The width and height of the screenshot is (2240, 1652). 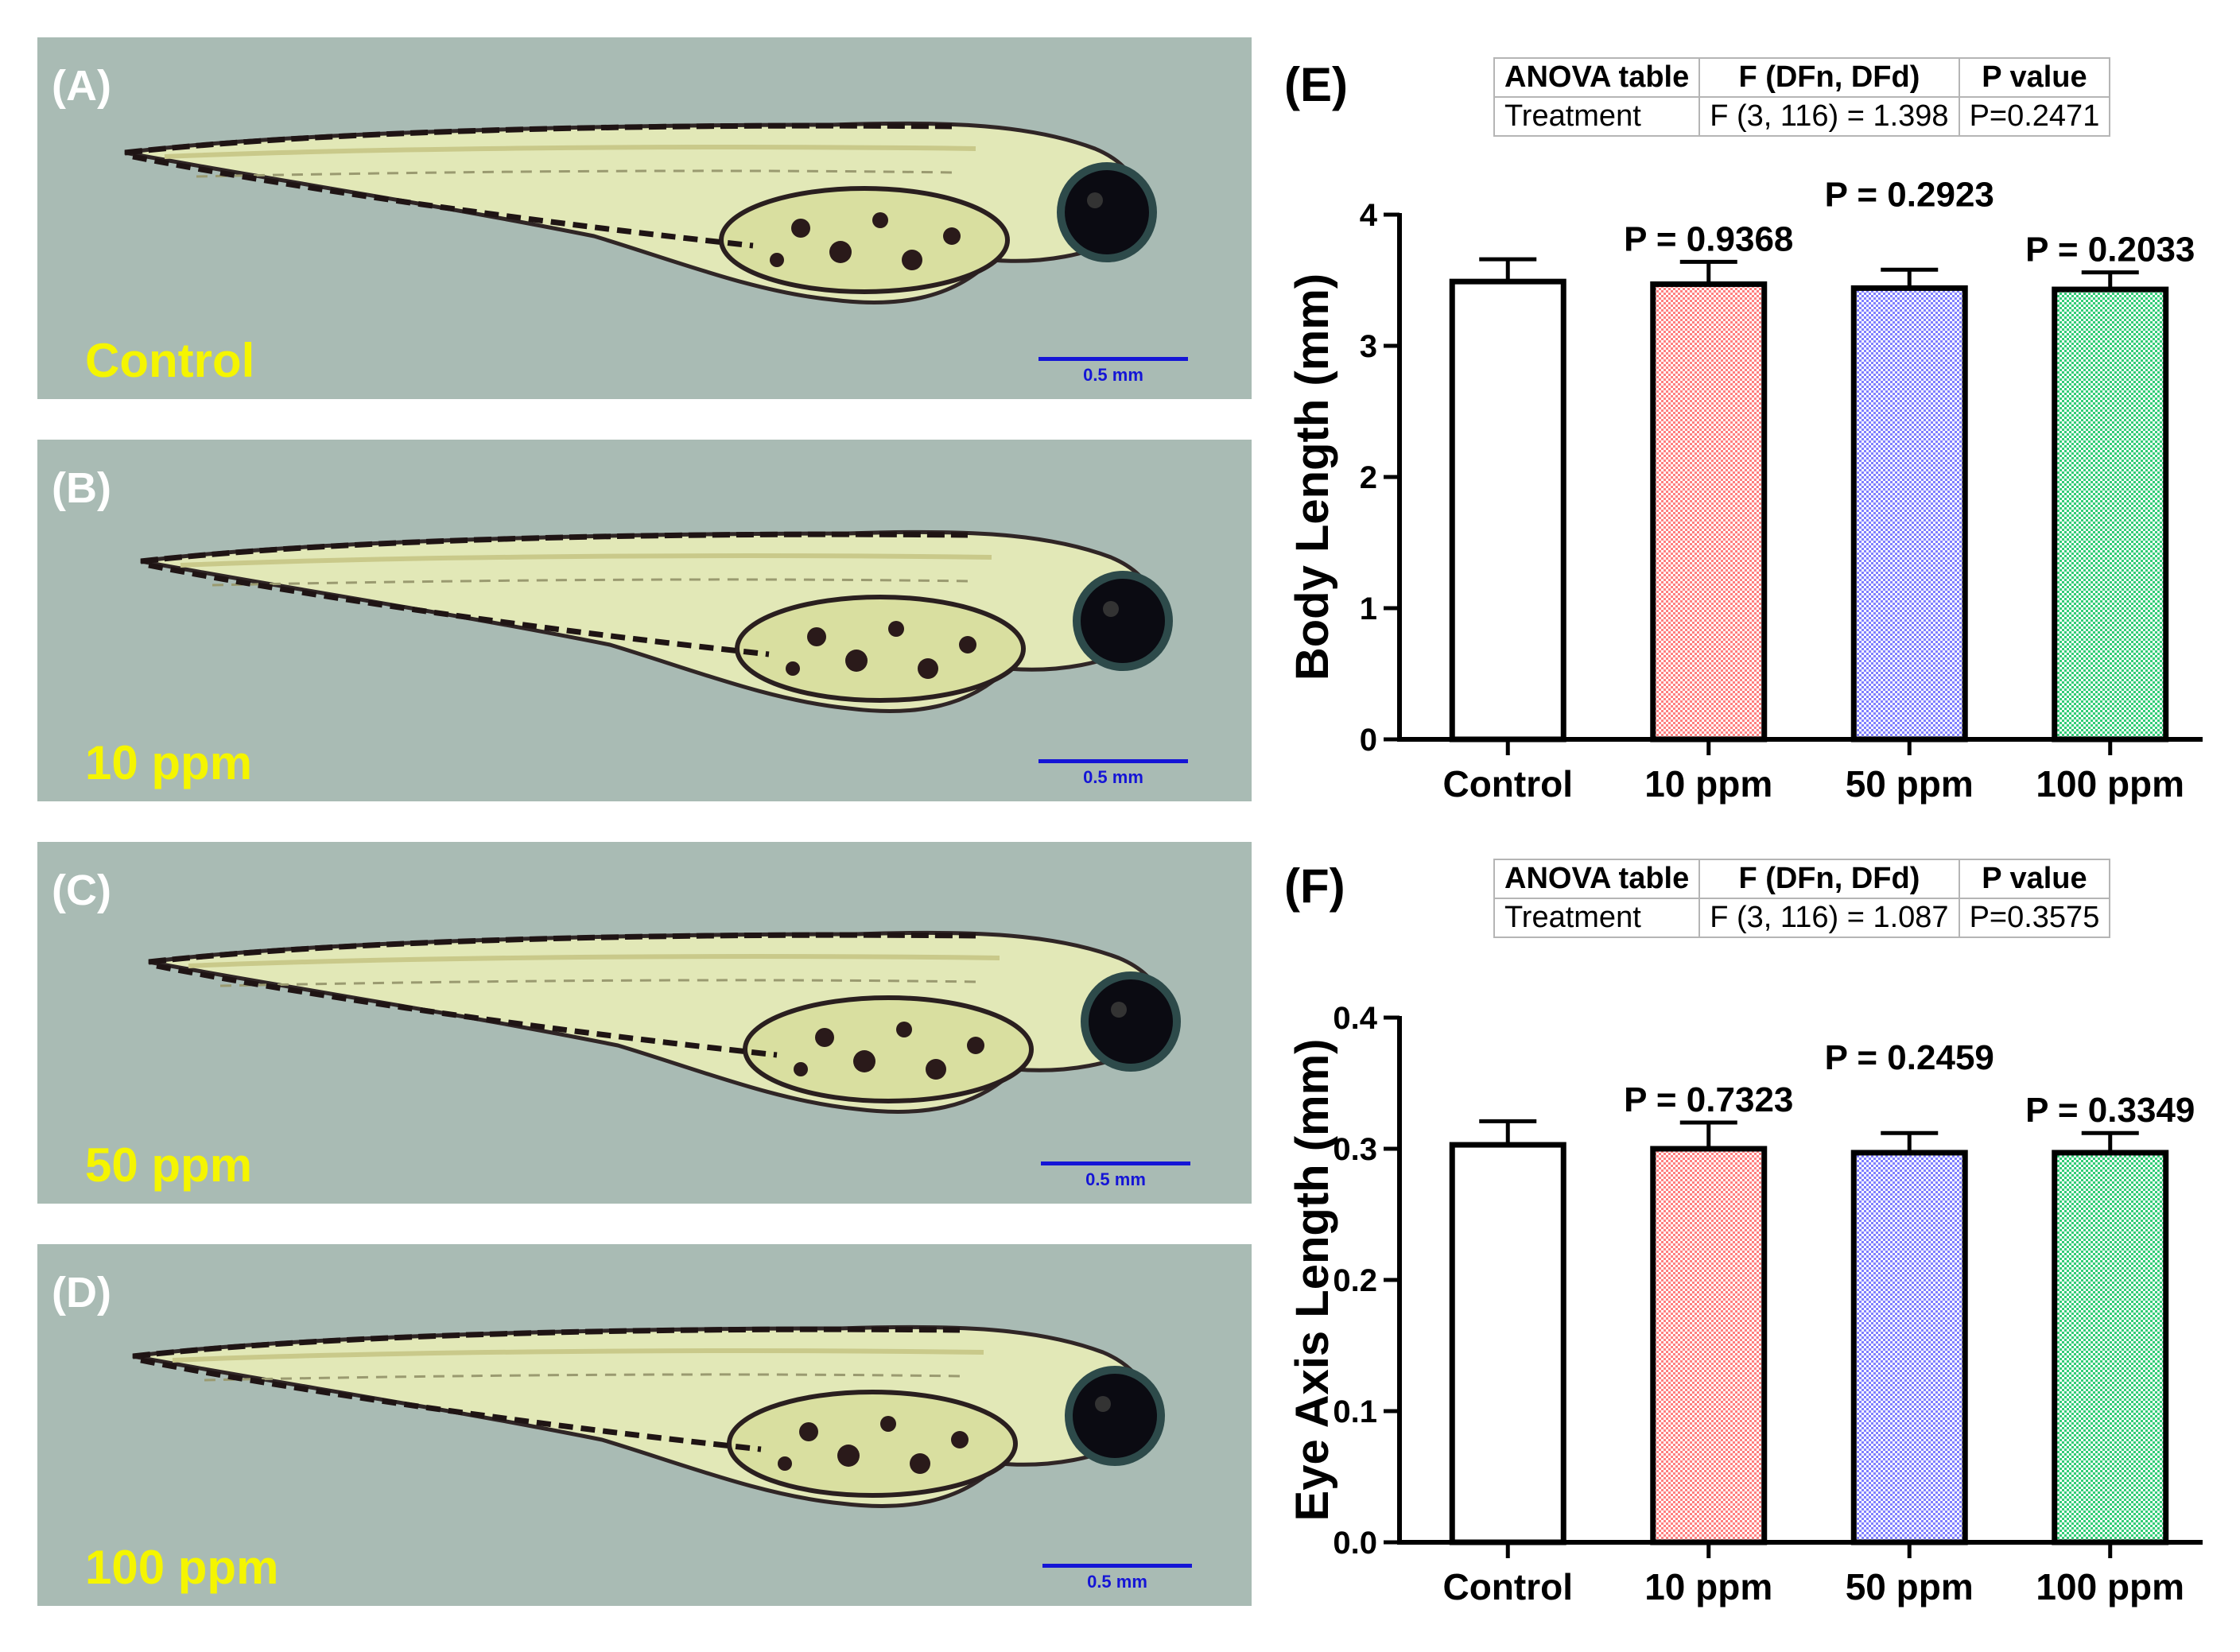 I want to click on y-tick-label: 0.0, so click(x=1355, y=1543).